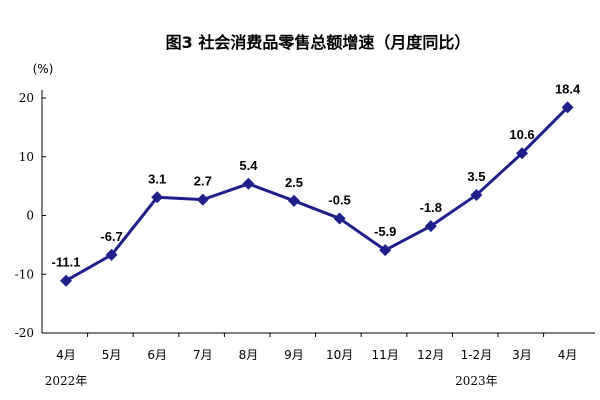 The width and height of the screenshot is (600, 400). What do you see at coordinates (24, 333) in the screenshot?
I see `y-tick-label: -20` at bounding box center [24, 333].